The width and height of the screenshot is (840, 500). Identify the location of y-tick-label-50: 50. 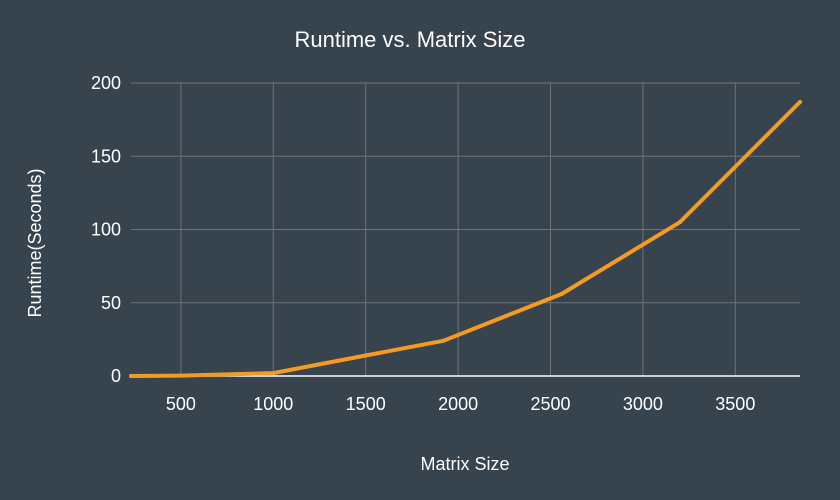
(111, 303).